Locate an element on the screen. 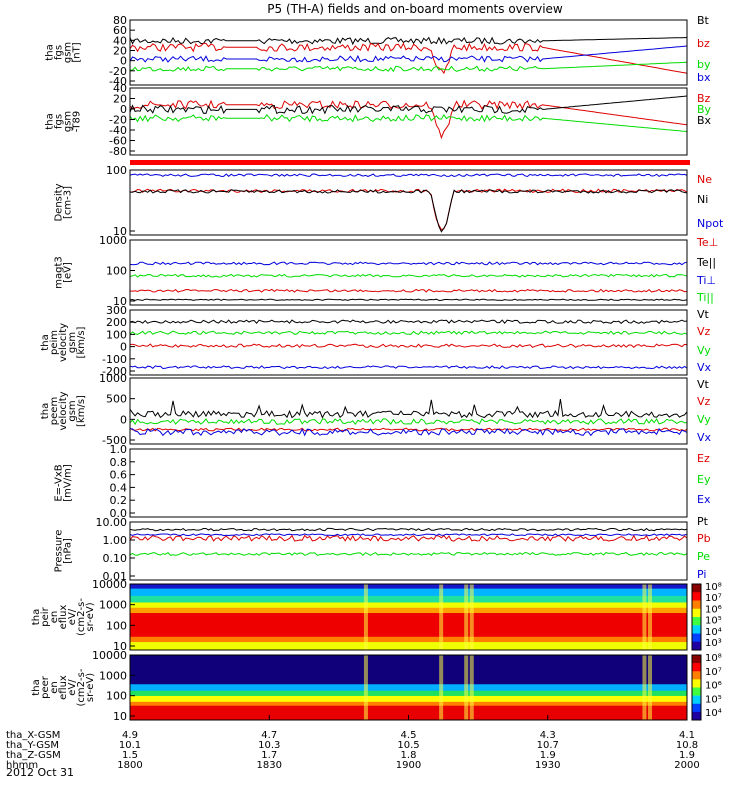 The width and height of the screenshot is (750, 800). legend-Ne: Ne is located at coordinates (704, 179).